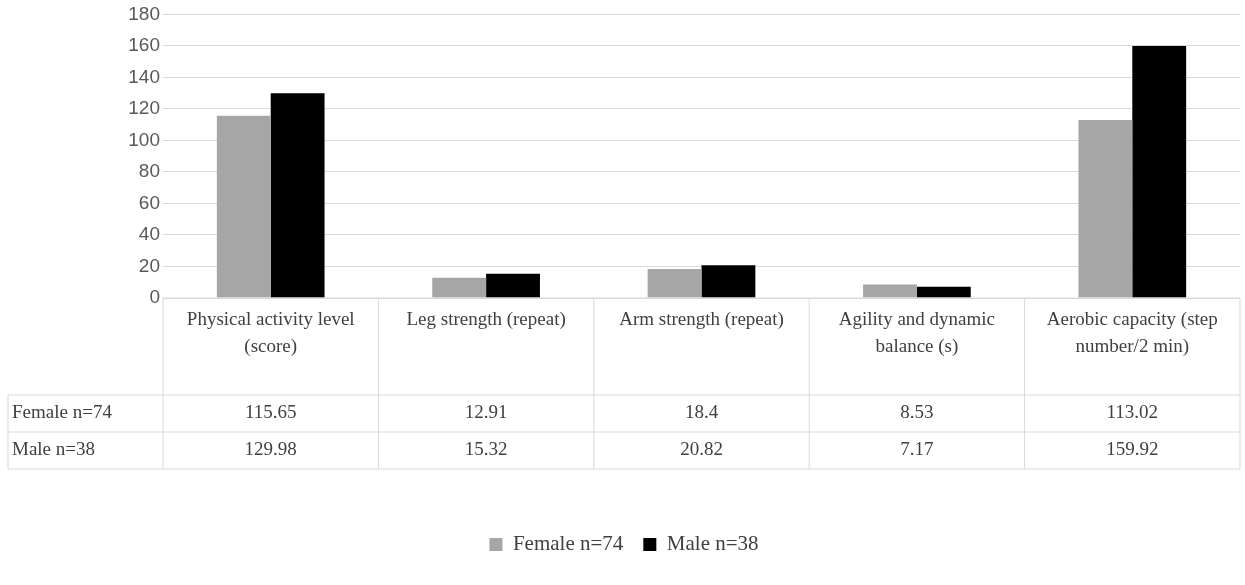 Image resolution: width=1245 pixels, height=585 pixels. I want to click on data-label: 15.32, so click(486, 449).